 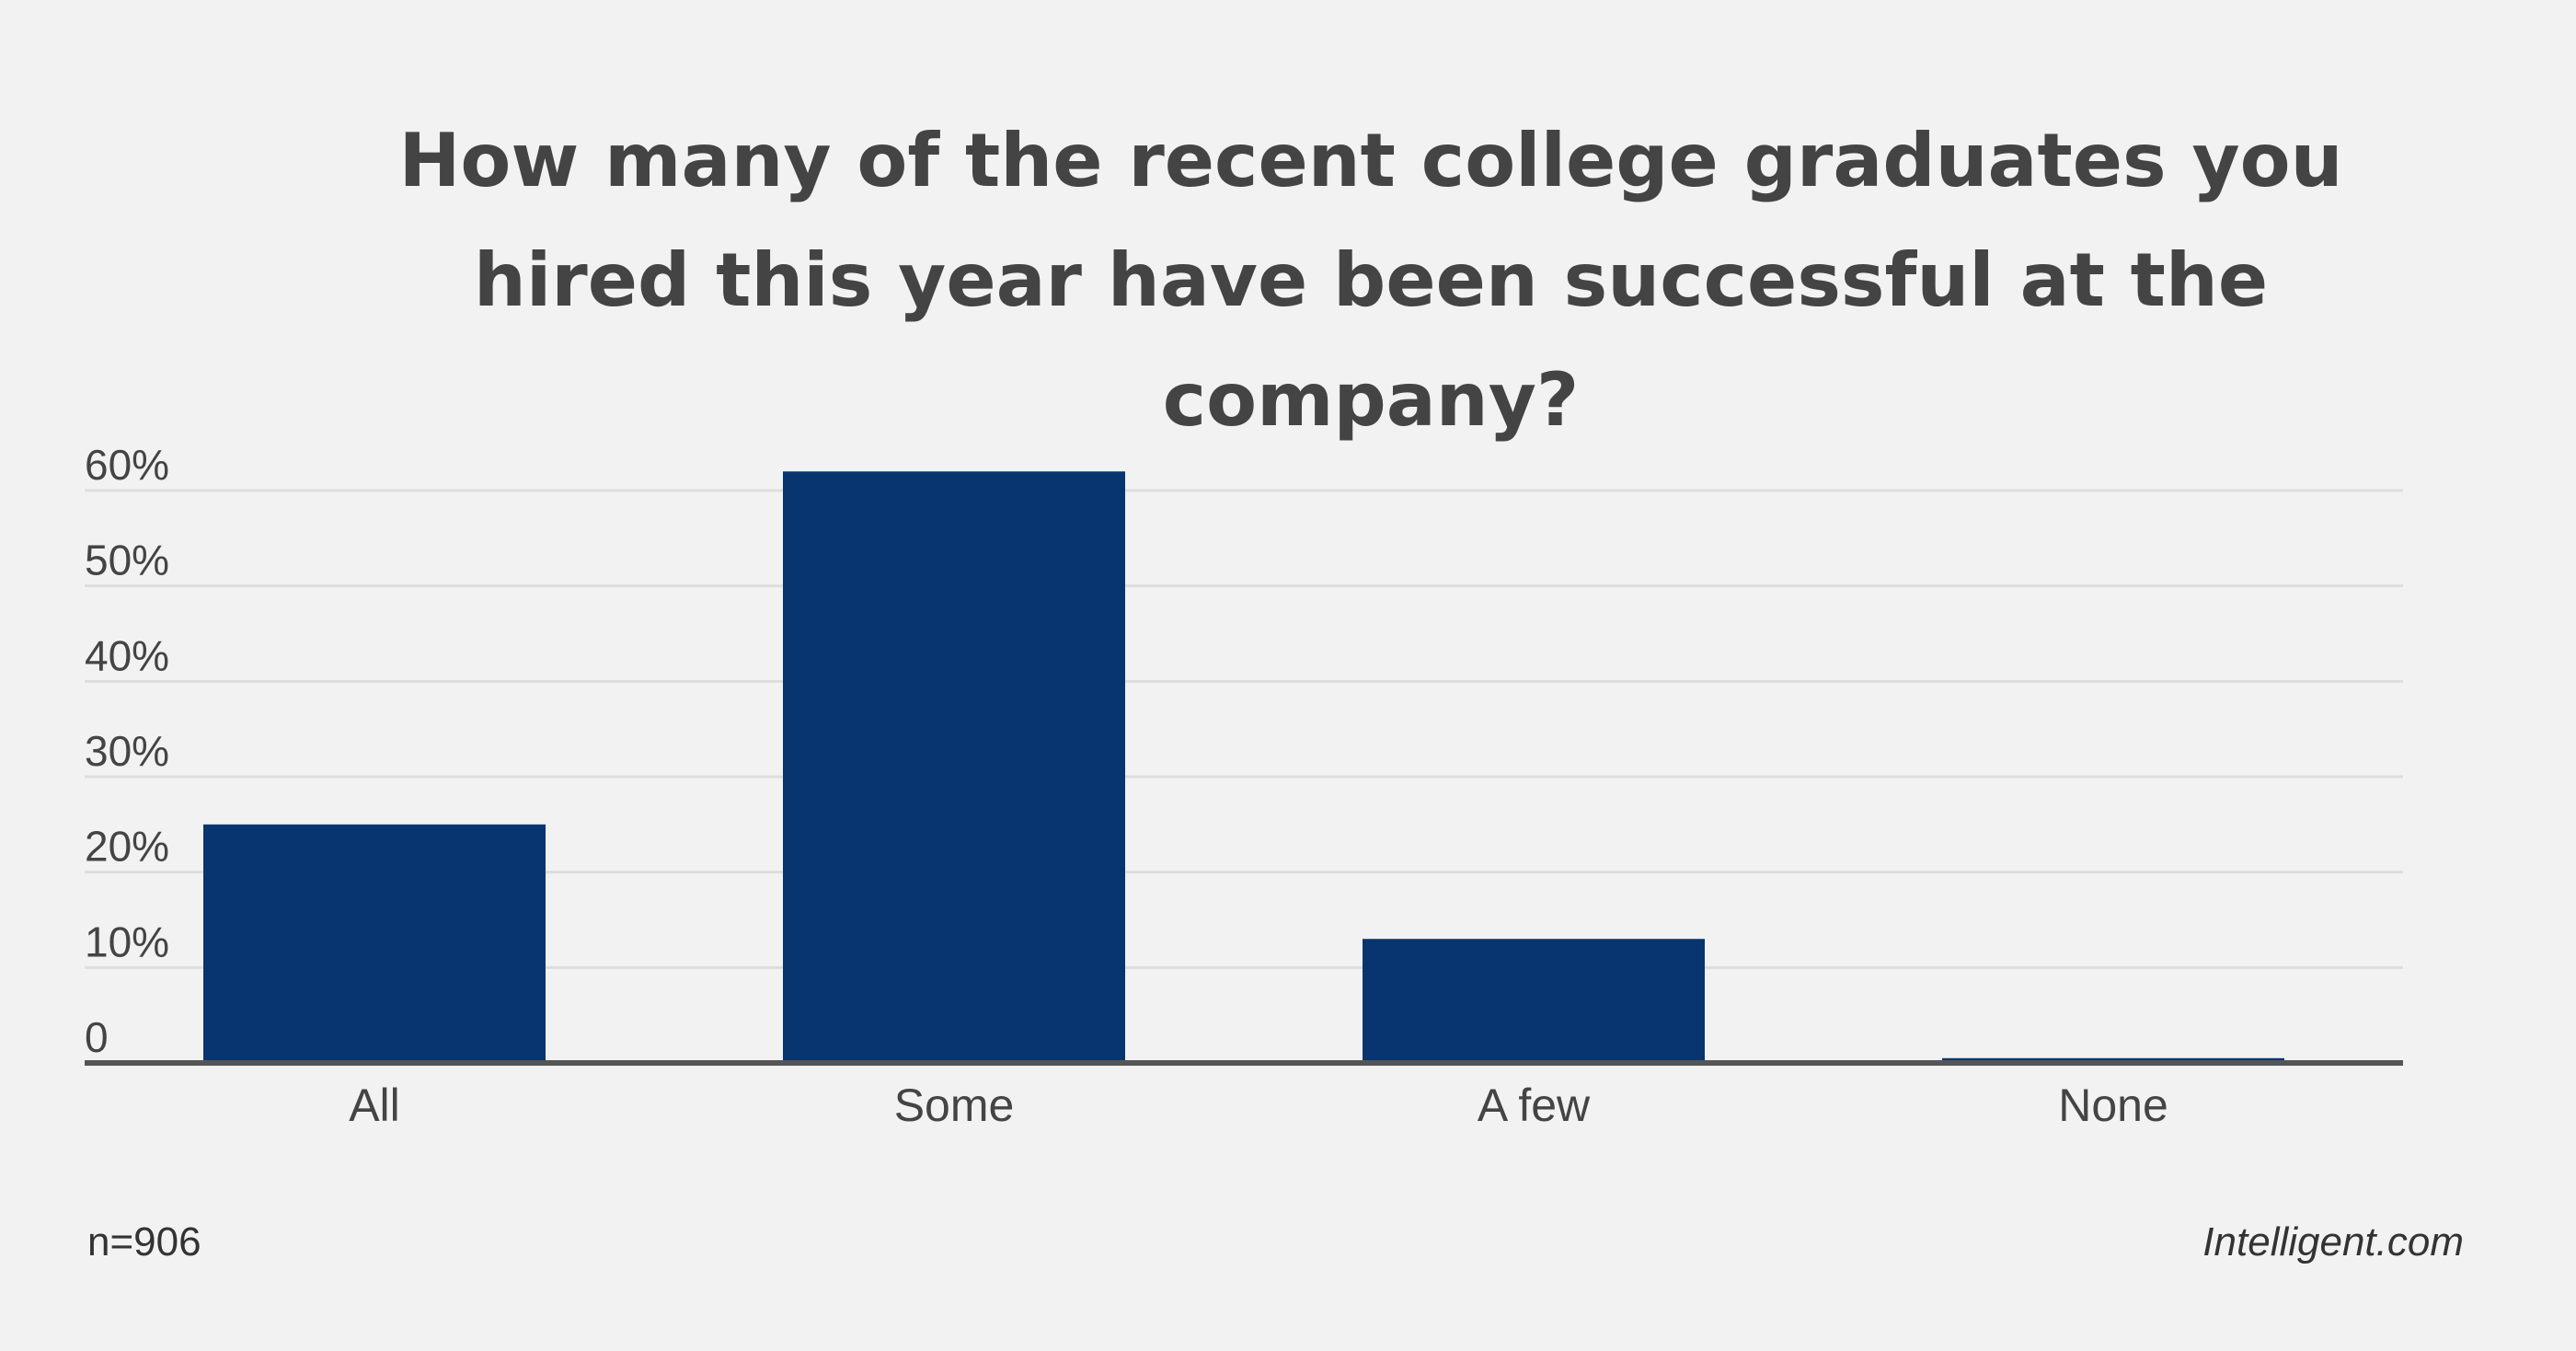 I want to click on y-tick-label: 10%, so click(x=127, y=941).